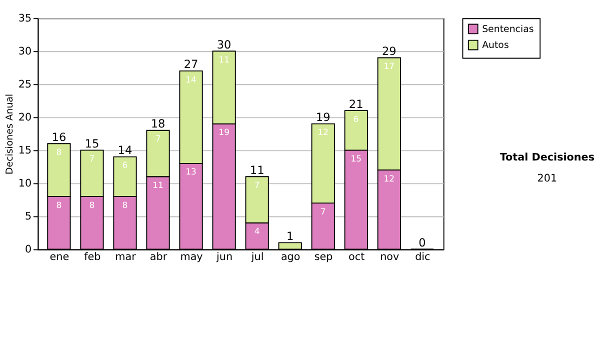 The width and height of the screenshot is (600, 340). Describe the element at coordinates (547, 158) in the screenshot. I see `text: Total Decisiones` at that location.